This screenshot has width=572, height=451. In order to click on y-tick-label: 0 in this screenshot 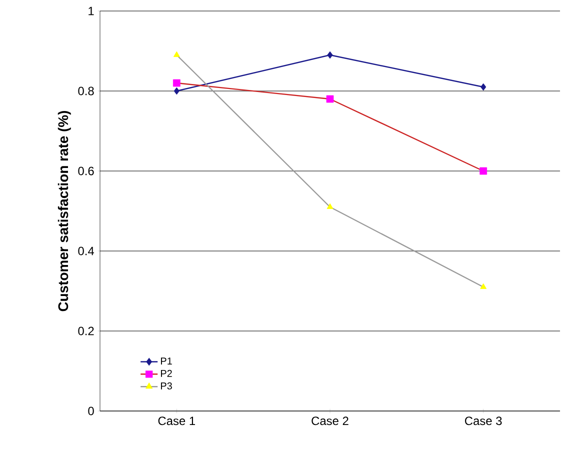, I will do `click(91, 411)`.